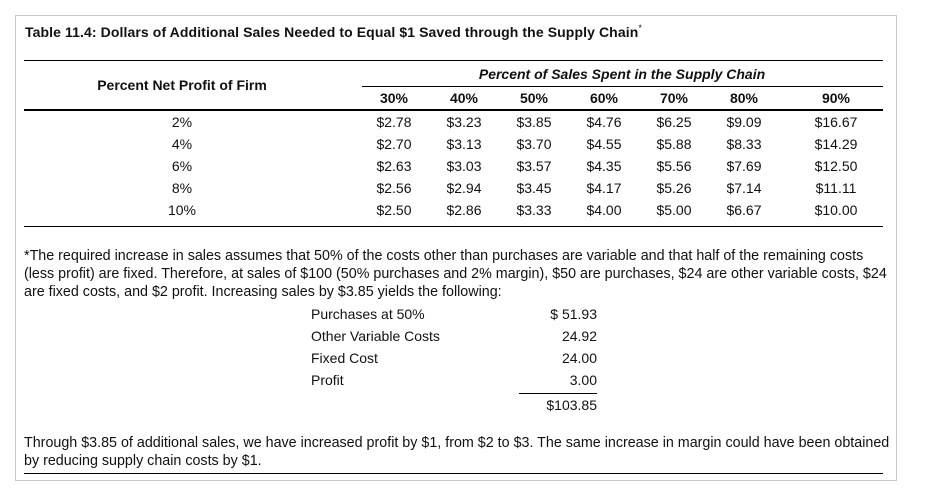 The image size is (932, 503). Describe the element at coordinates (836, 144) in the screenshot. I see `table-cell: $14.29` at that location.